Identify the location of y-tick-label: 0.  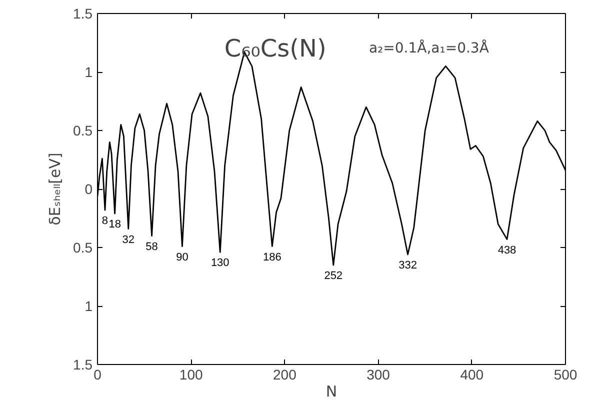
(88, 189).